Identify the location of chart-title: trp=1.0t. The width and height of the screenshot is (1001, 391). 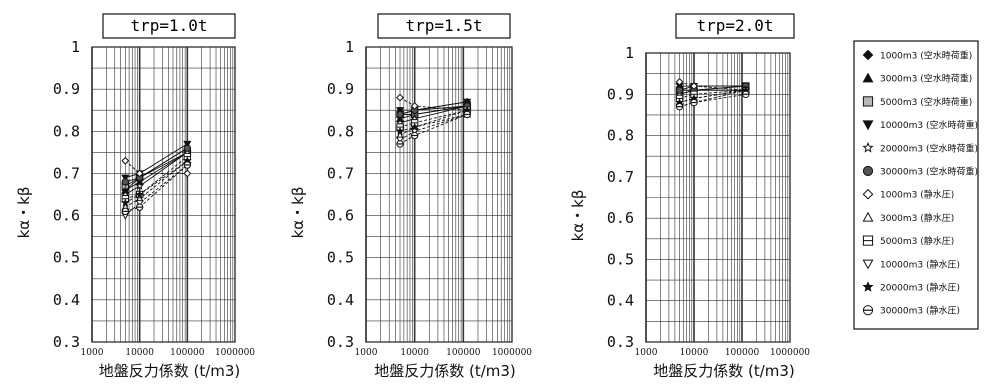
(168, 25).